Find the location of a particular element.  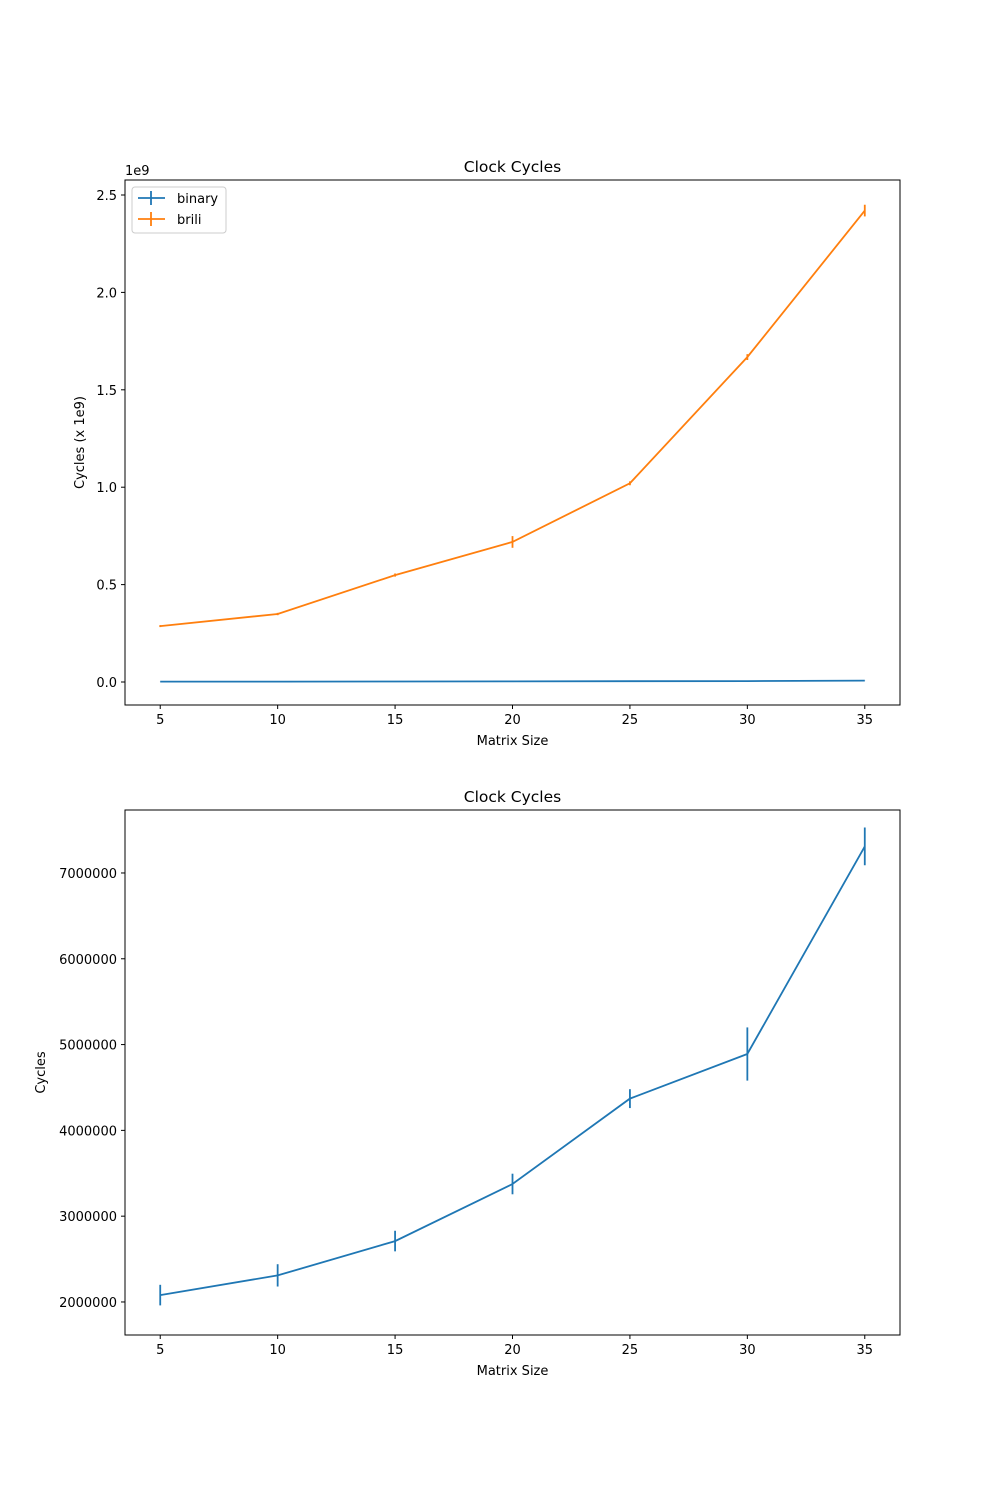

y-tick-label: 5000000 is located at coordinates (88, 1046).